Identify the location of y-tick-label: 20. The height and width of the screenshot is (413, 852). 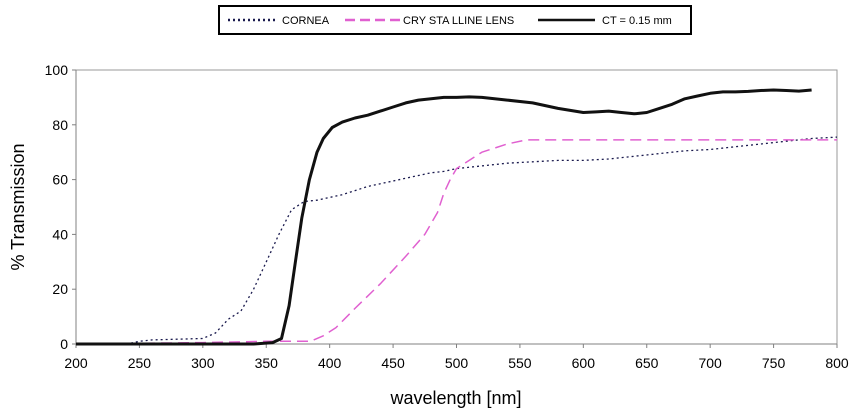
(60, 289).